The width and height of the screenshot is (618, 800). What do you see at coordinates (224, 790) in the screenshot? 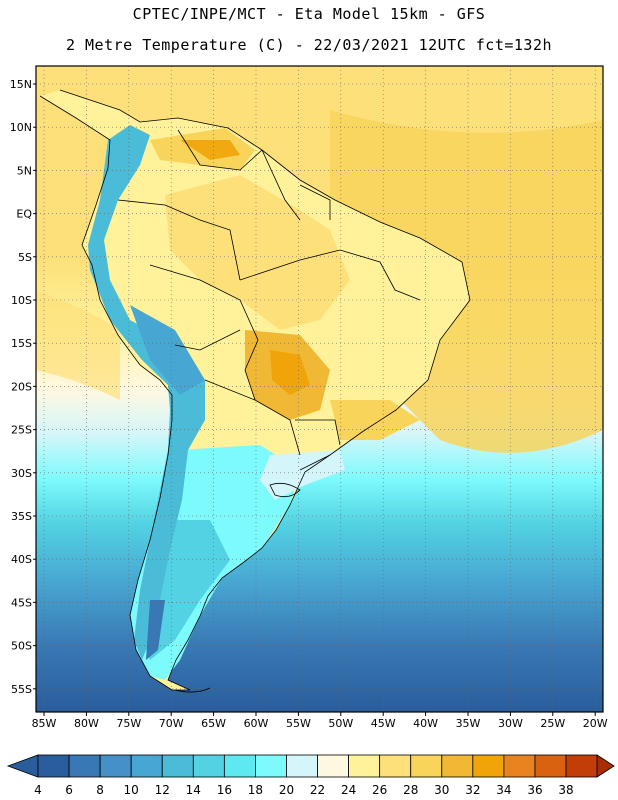
I see `colorbar-label: 16` at bounding box center [224, 790].